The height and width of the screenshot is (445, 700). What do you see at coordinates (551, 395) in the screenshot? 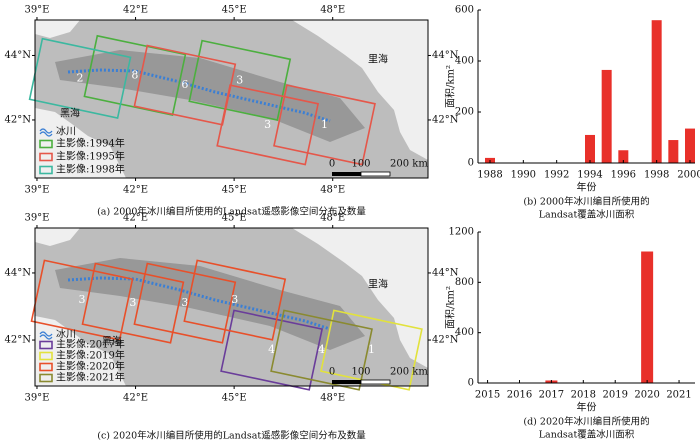
I see `x-tick-label: 2017` at bounding box center [551, 395].